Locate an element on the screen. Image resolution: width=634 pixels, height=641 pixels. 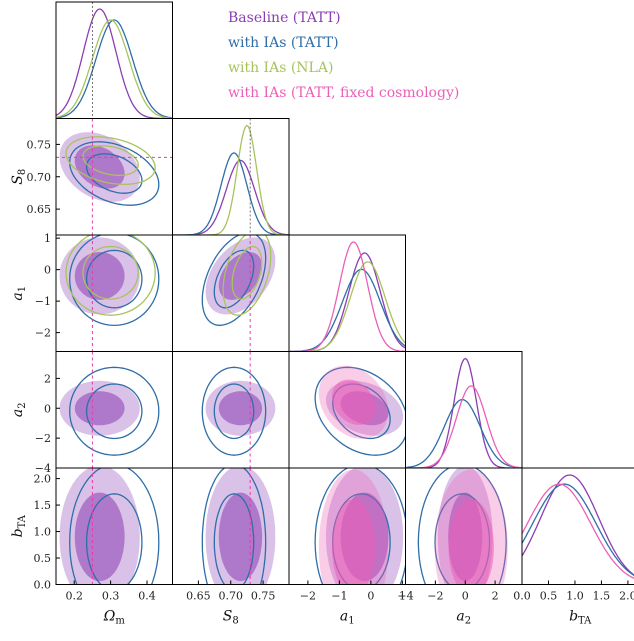
y-tick-label: 2 is located at coordinates (47, 378).